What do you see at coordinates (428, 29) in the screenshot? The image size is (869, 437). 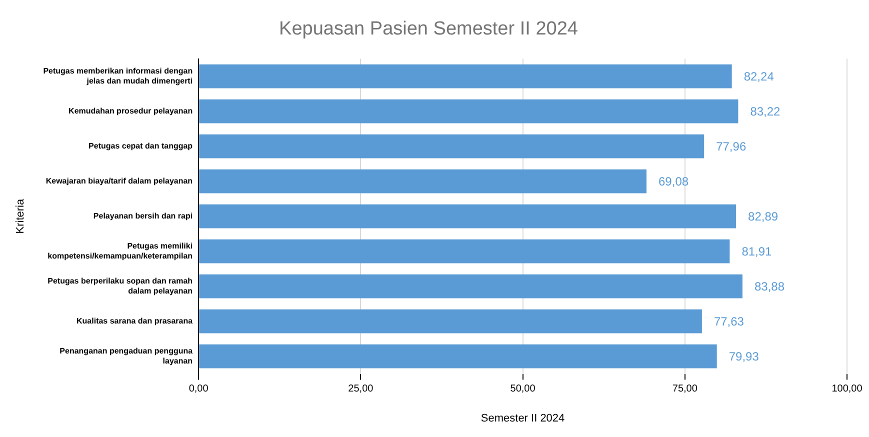 I see `chart-title: Kepuasan Pasien Semester II 2024` at bounding box center [428, 29].